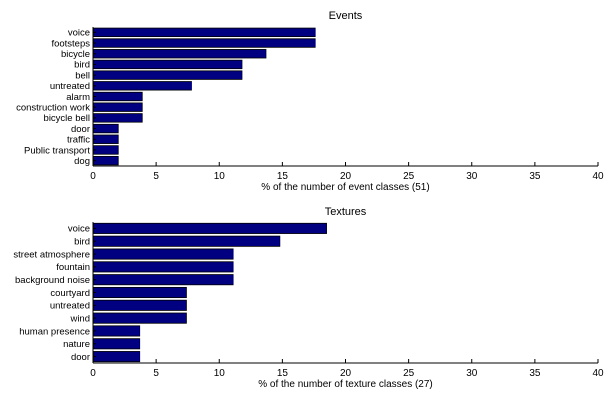 The width and height of the screenshot is (613, 399). I want to click on chart-2-category-label: bird, so click(82, 242).